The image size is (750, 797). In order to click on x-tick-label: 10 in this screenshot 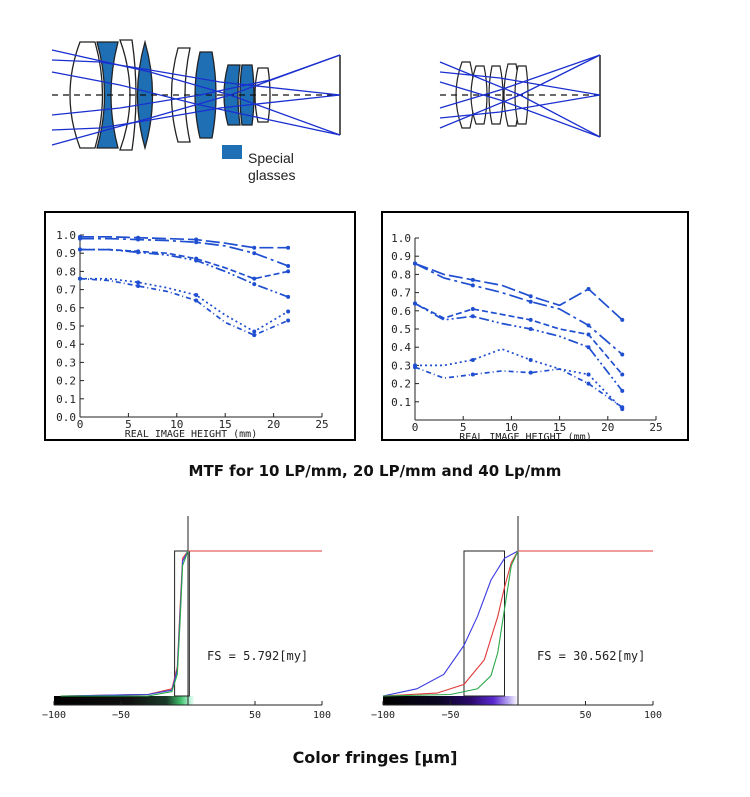, I will do `click(511, 427)`.